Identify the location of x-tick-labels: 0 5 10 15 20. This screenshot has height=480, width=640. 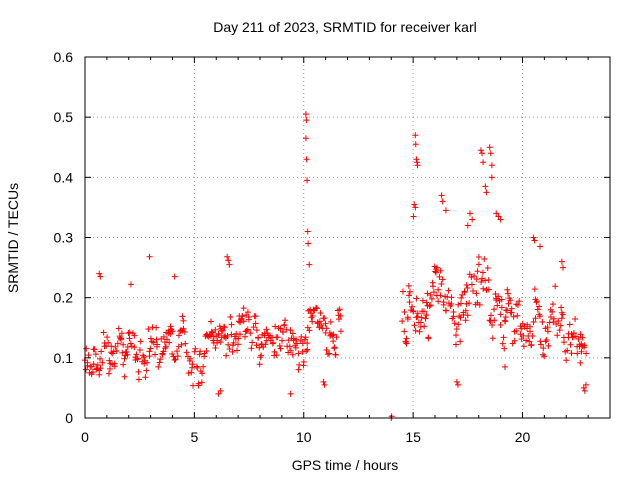
(305, 437).